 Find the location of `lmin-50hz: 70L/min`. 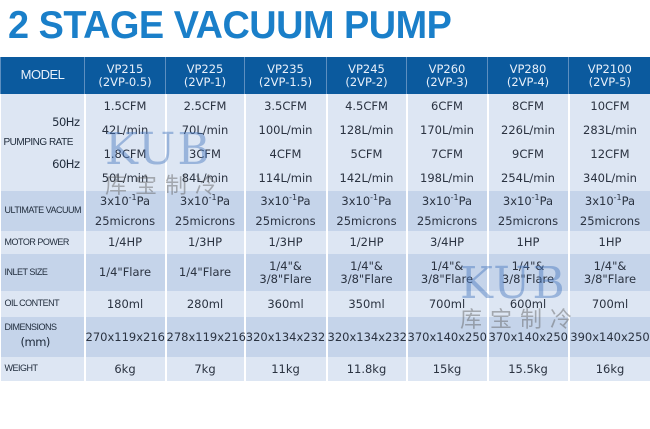

lmin-50hz: 70L/min is located at coordinates (204, 130).